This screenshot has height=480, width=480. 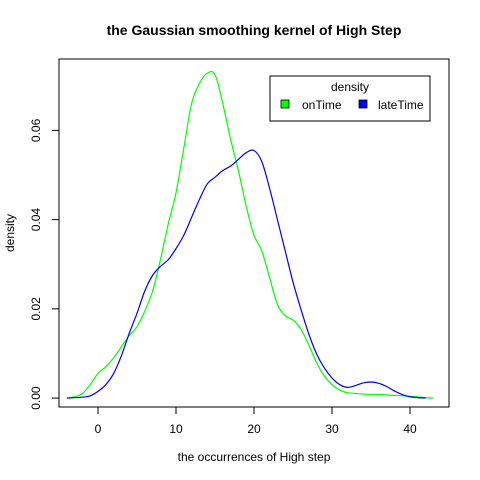 What do you see at coordinates (332, 429) in the screenshot?
I see `x-tick-label: 30` at bounding box center [332, 429].